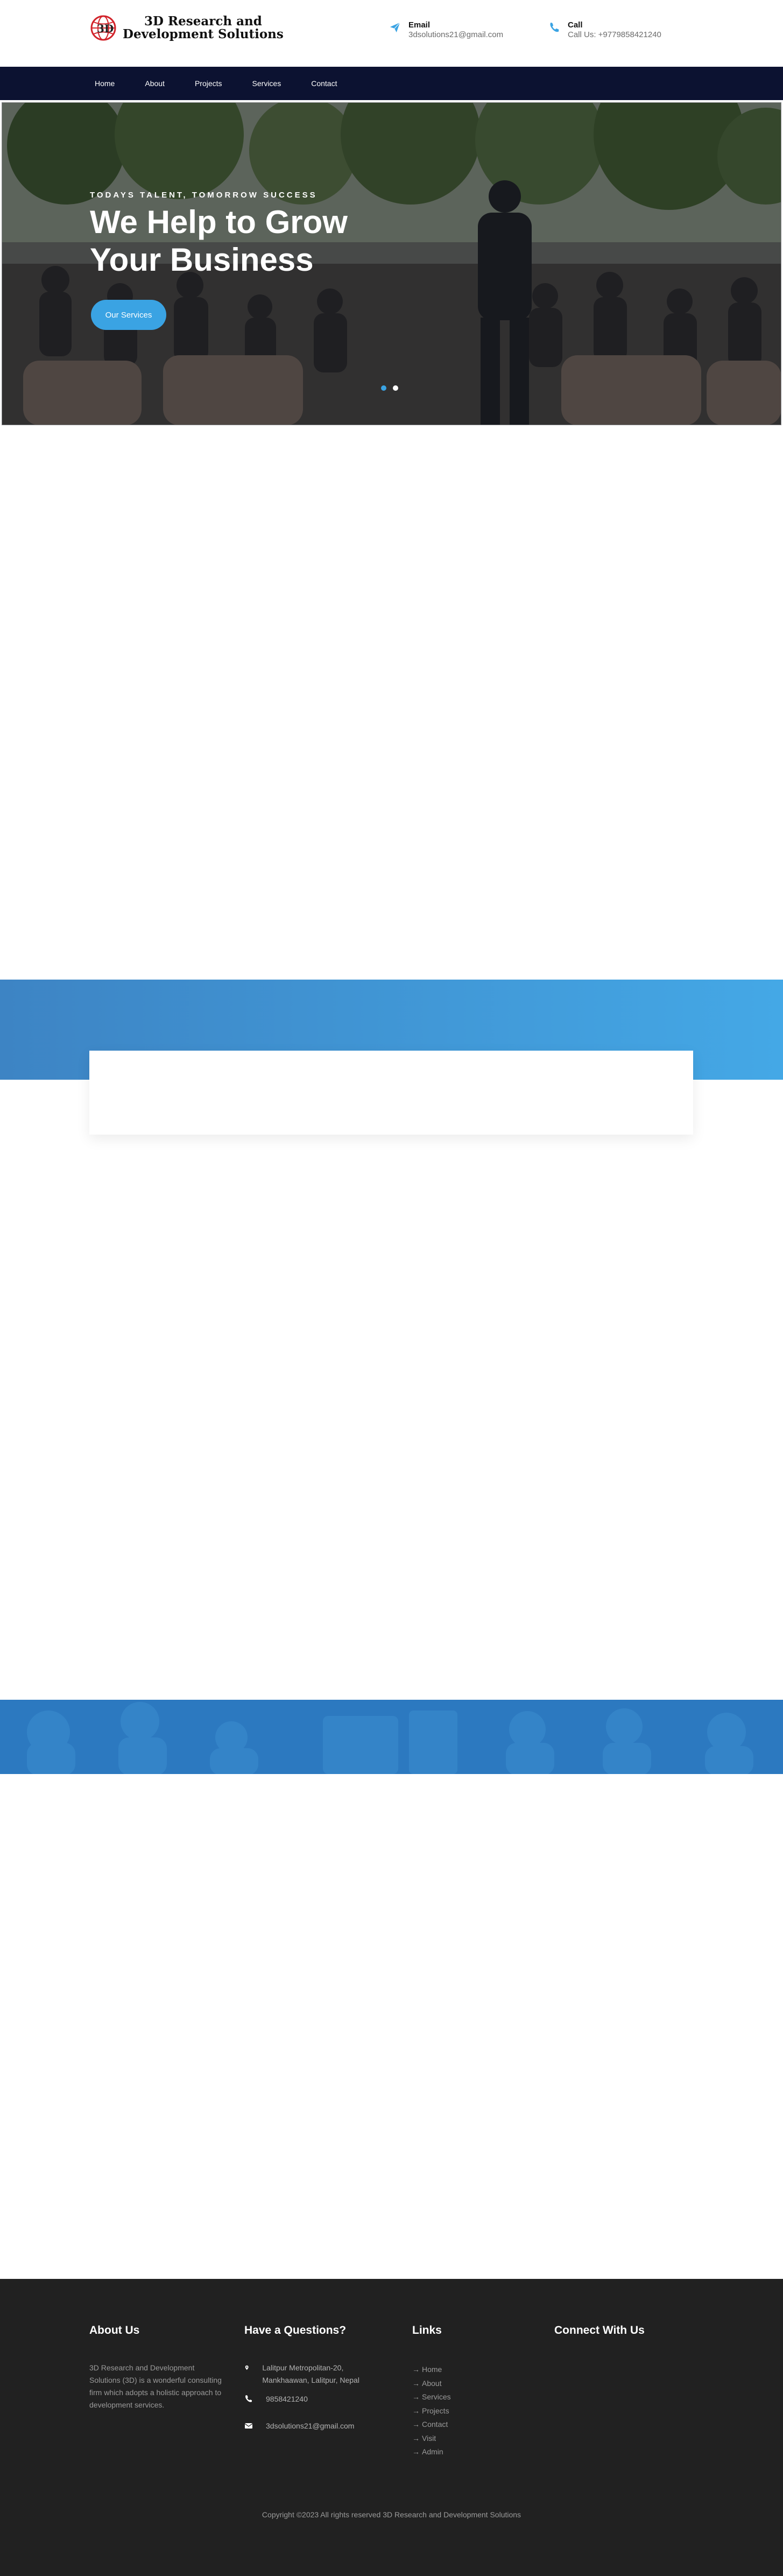 Image resolution: width=783 pixels, height=2576 pixels. I want to click on main-navigation: Home About Projects Services Contact, so click(391, 83).